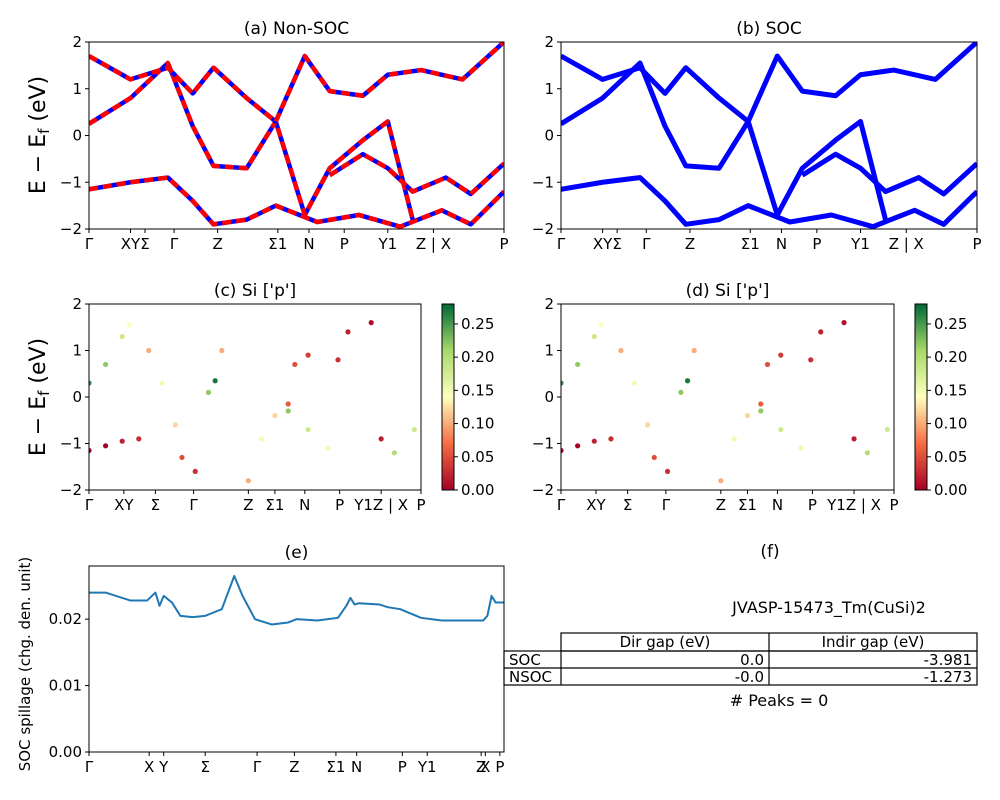 This screenshot has width=1000, height=800. What do you see at coordinates (485, 767) in the screenshot?
I see `x-tick-label: X` at bounding box center [485, 767].